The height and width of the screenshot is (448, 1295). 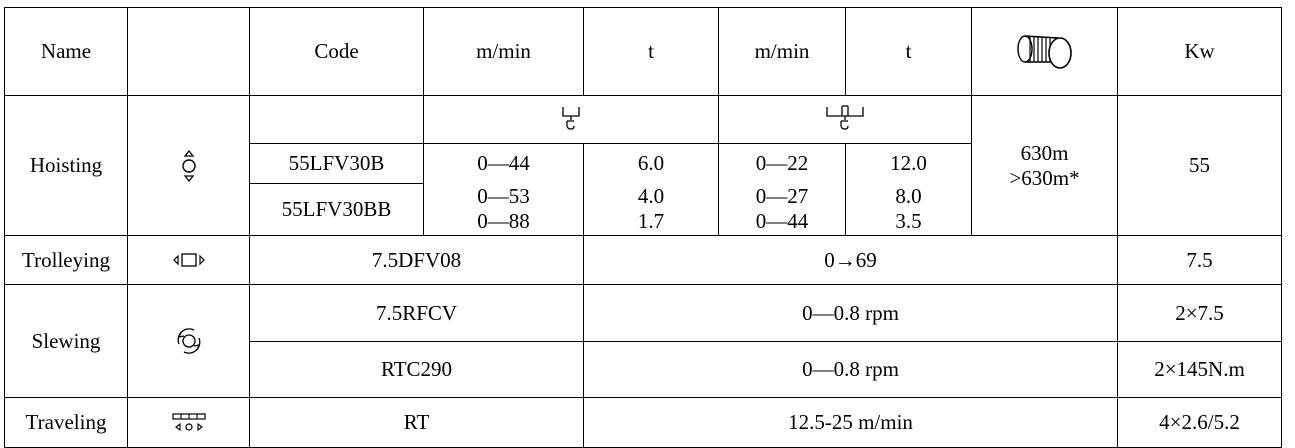 What do you see at coordinates (416, 369) in the screenshot?
I see `slewing-code-2: RTC290` at bounding box center [416, 369].